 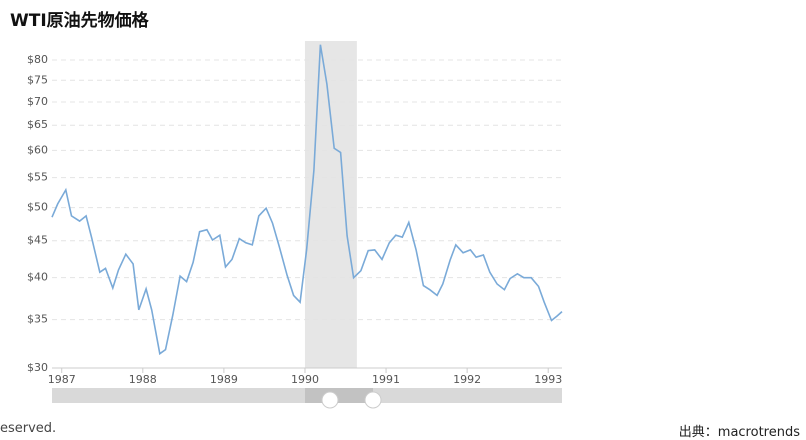 I want to click on y-tick-label: $80, so click(x=37, y=59).